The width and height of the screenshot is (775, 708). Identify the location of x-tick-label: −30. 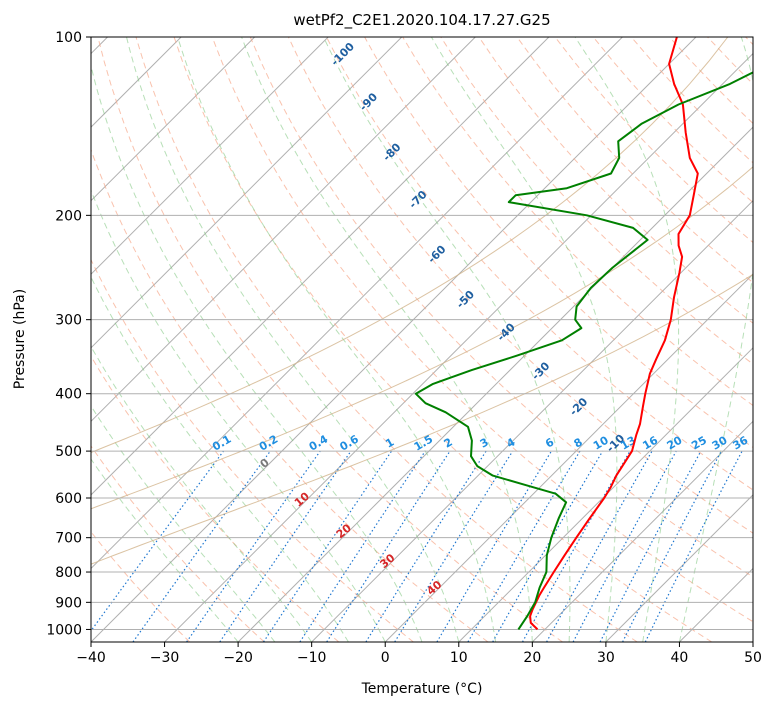
(165, 658).